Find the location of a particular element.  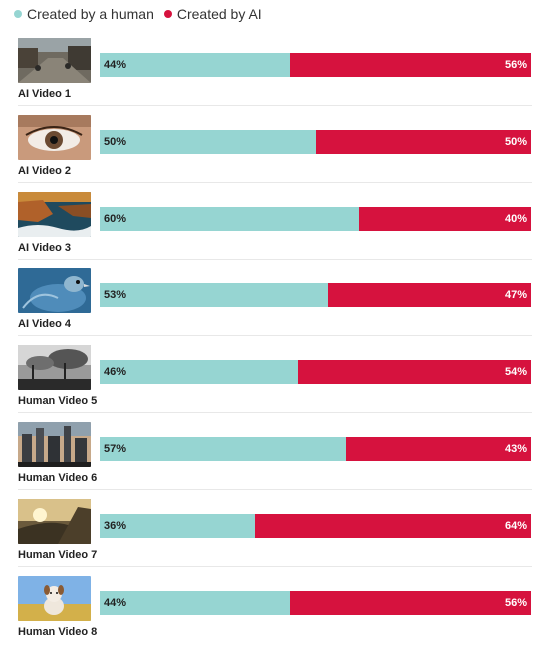

bar-segment-ai: 47% is located at coordinates (429, 295).